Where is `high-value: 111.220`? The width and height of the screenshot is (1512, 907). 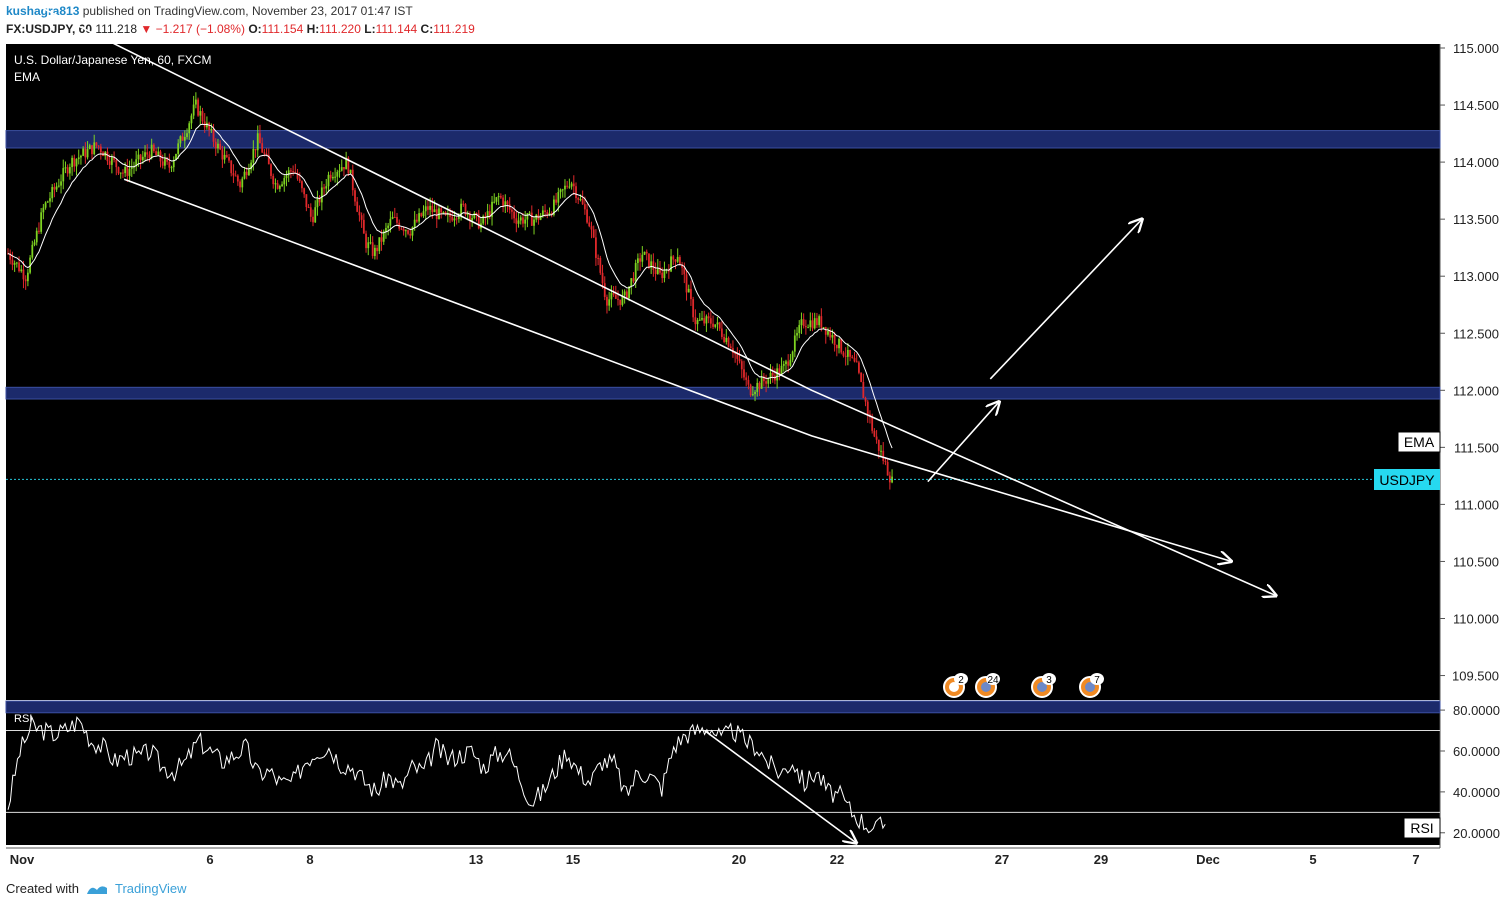 high-value: 111.220 is located at coordinates (340, 29).